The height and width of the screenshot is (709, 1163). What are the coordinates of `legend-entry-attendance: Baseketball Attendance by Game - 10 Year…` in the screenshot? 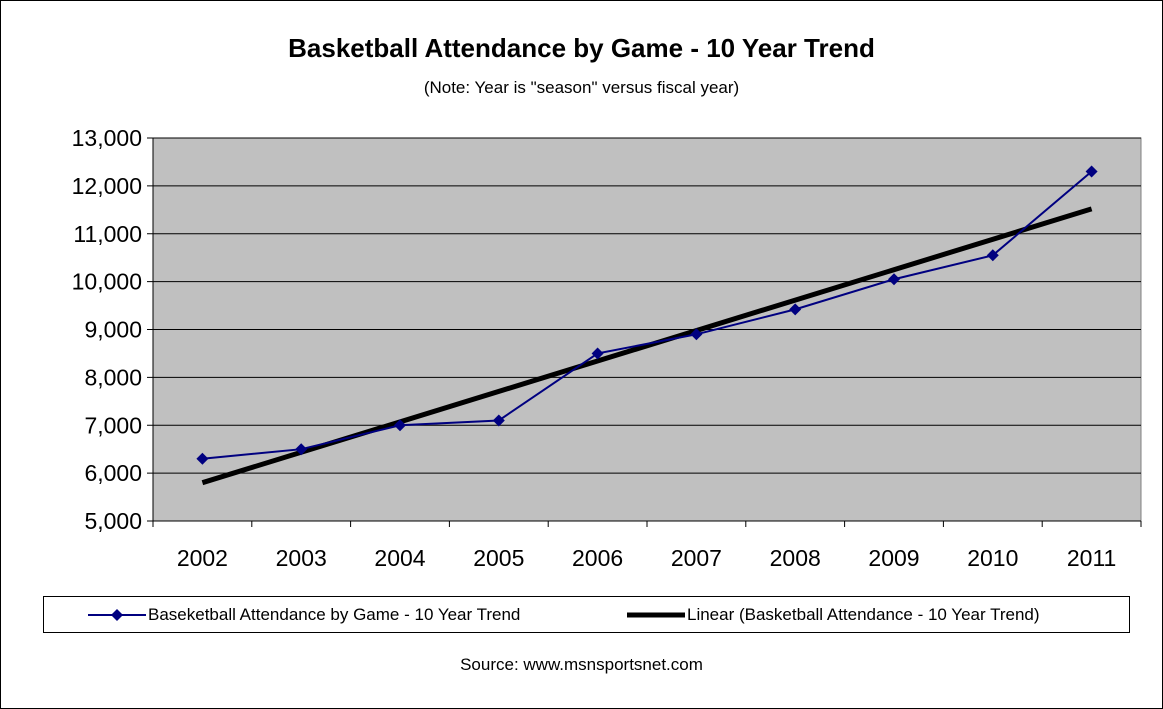 It's located at (304, 614).